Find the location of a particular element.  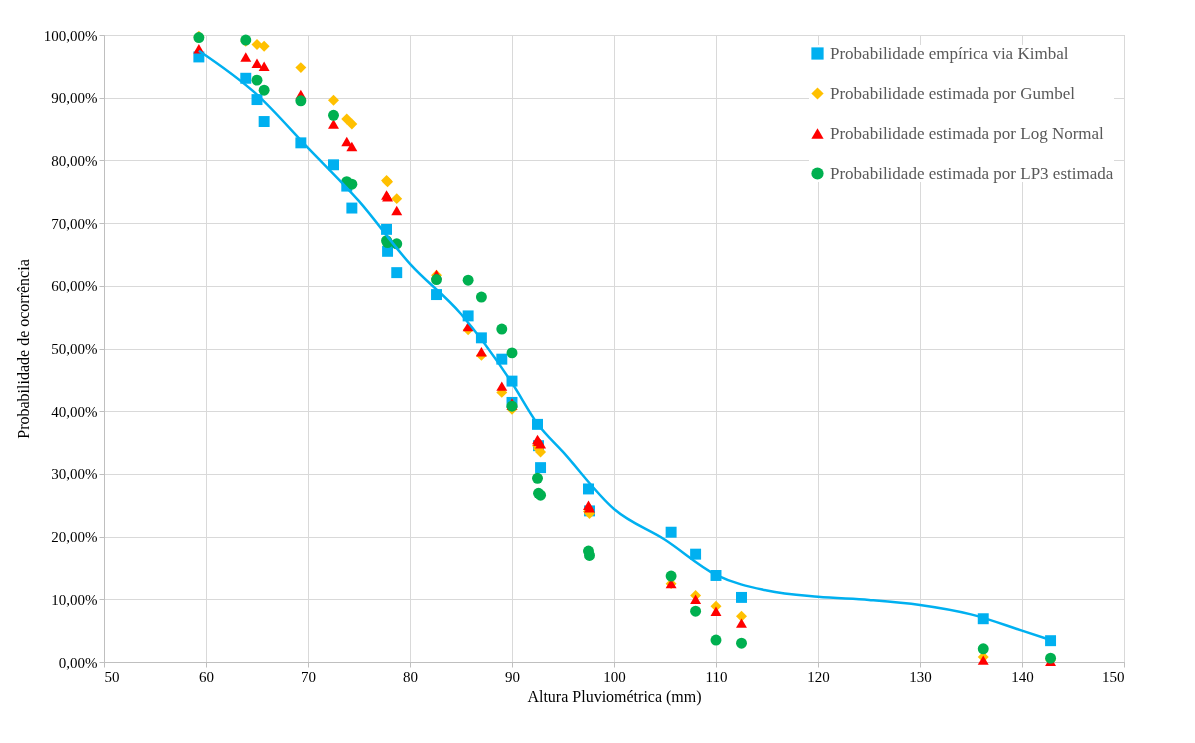

legend-label: Probabilidade estimada por LP3 estimada is located at coordinates (972, 173).